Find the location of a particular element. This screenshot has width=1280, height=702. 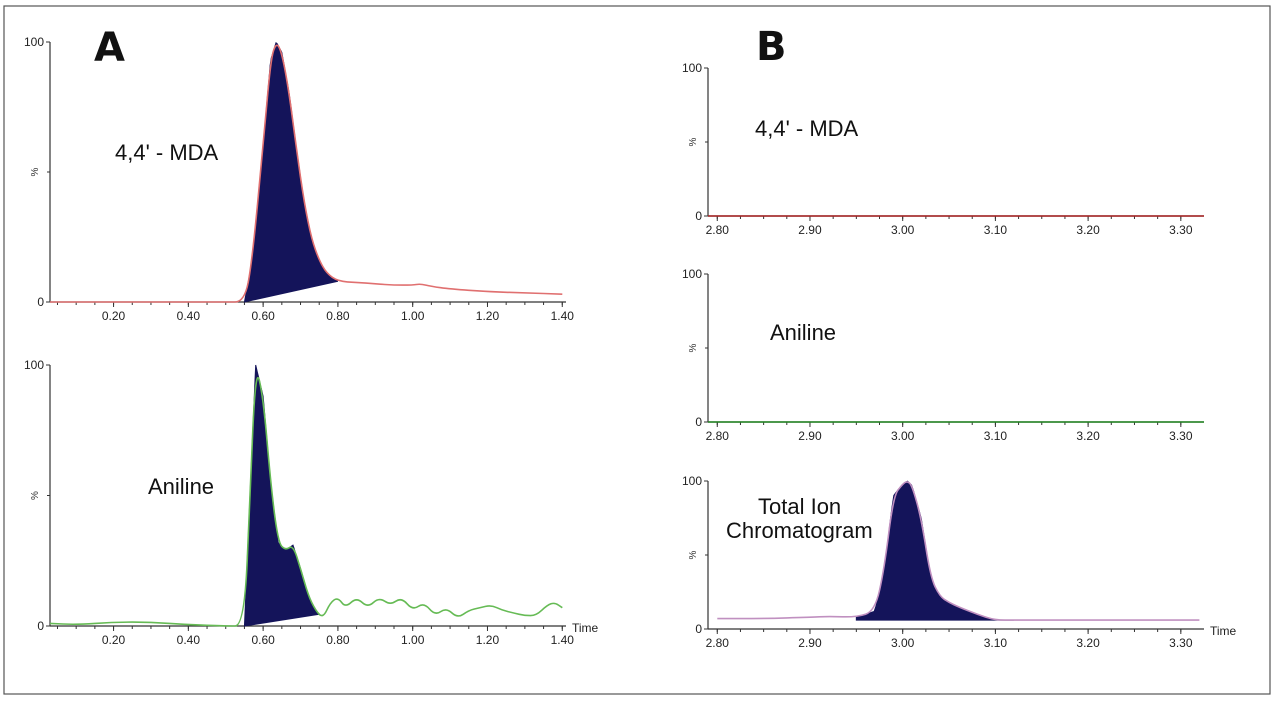

trace-label: Chromatogram is located at coordinates (799, 530).